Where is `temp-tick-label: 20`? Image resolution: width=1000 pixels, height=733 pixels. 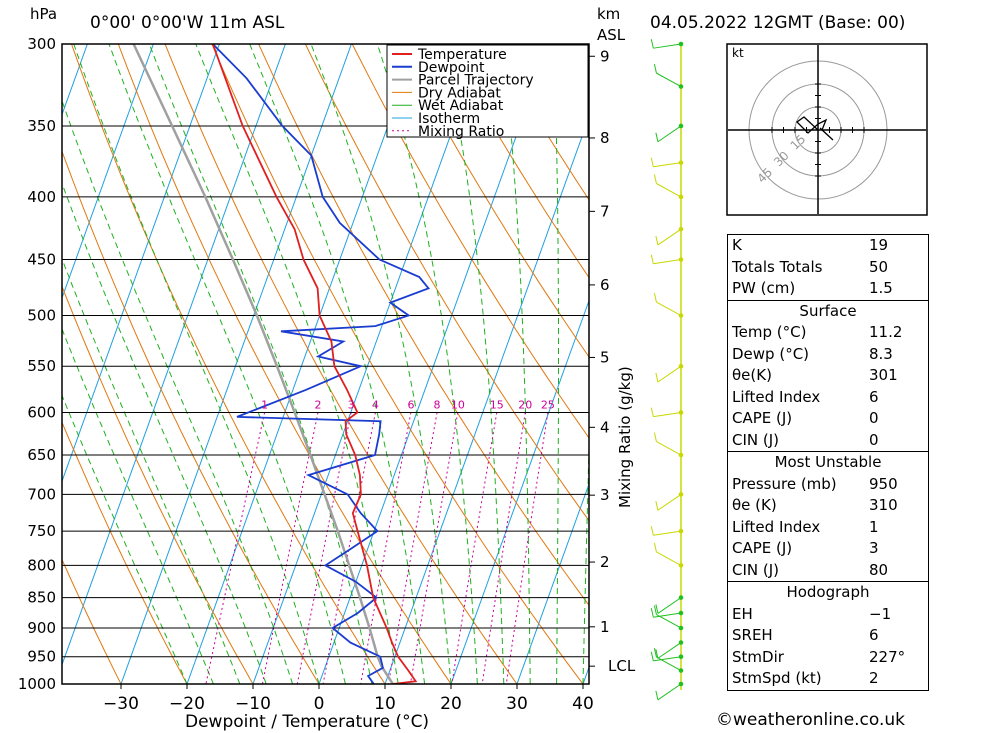 temp-tick-label: 20 is located at coordinates (451, 704).